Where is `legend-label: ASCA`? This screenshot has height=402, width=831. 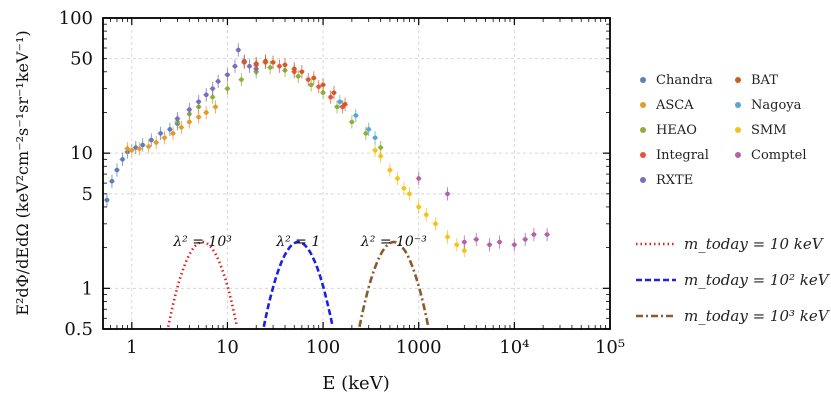 legend-label: ASCA is located at coordinates (675, 105).